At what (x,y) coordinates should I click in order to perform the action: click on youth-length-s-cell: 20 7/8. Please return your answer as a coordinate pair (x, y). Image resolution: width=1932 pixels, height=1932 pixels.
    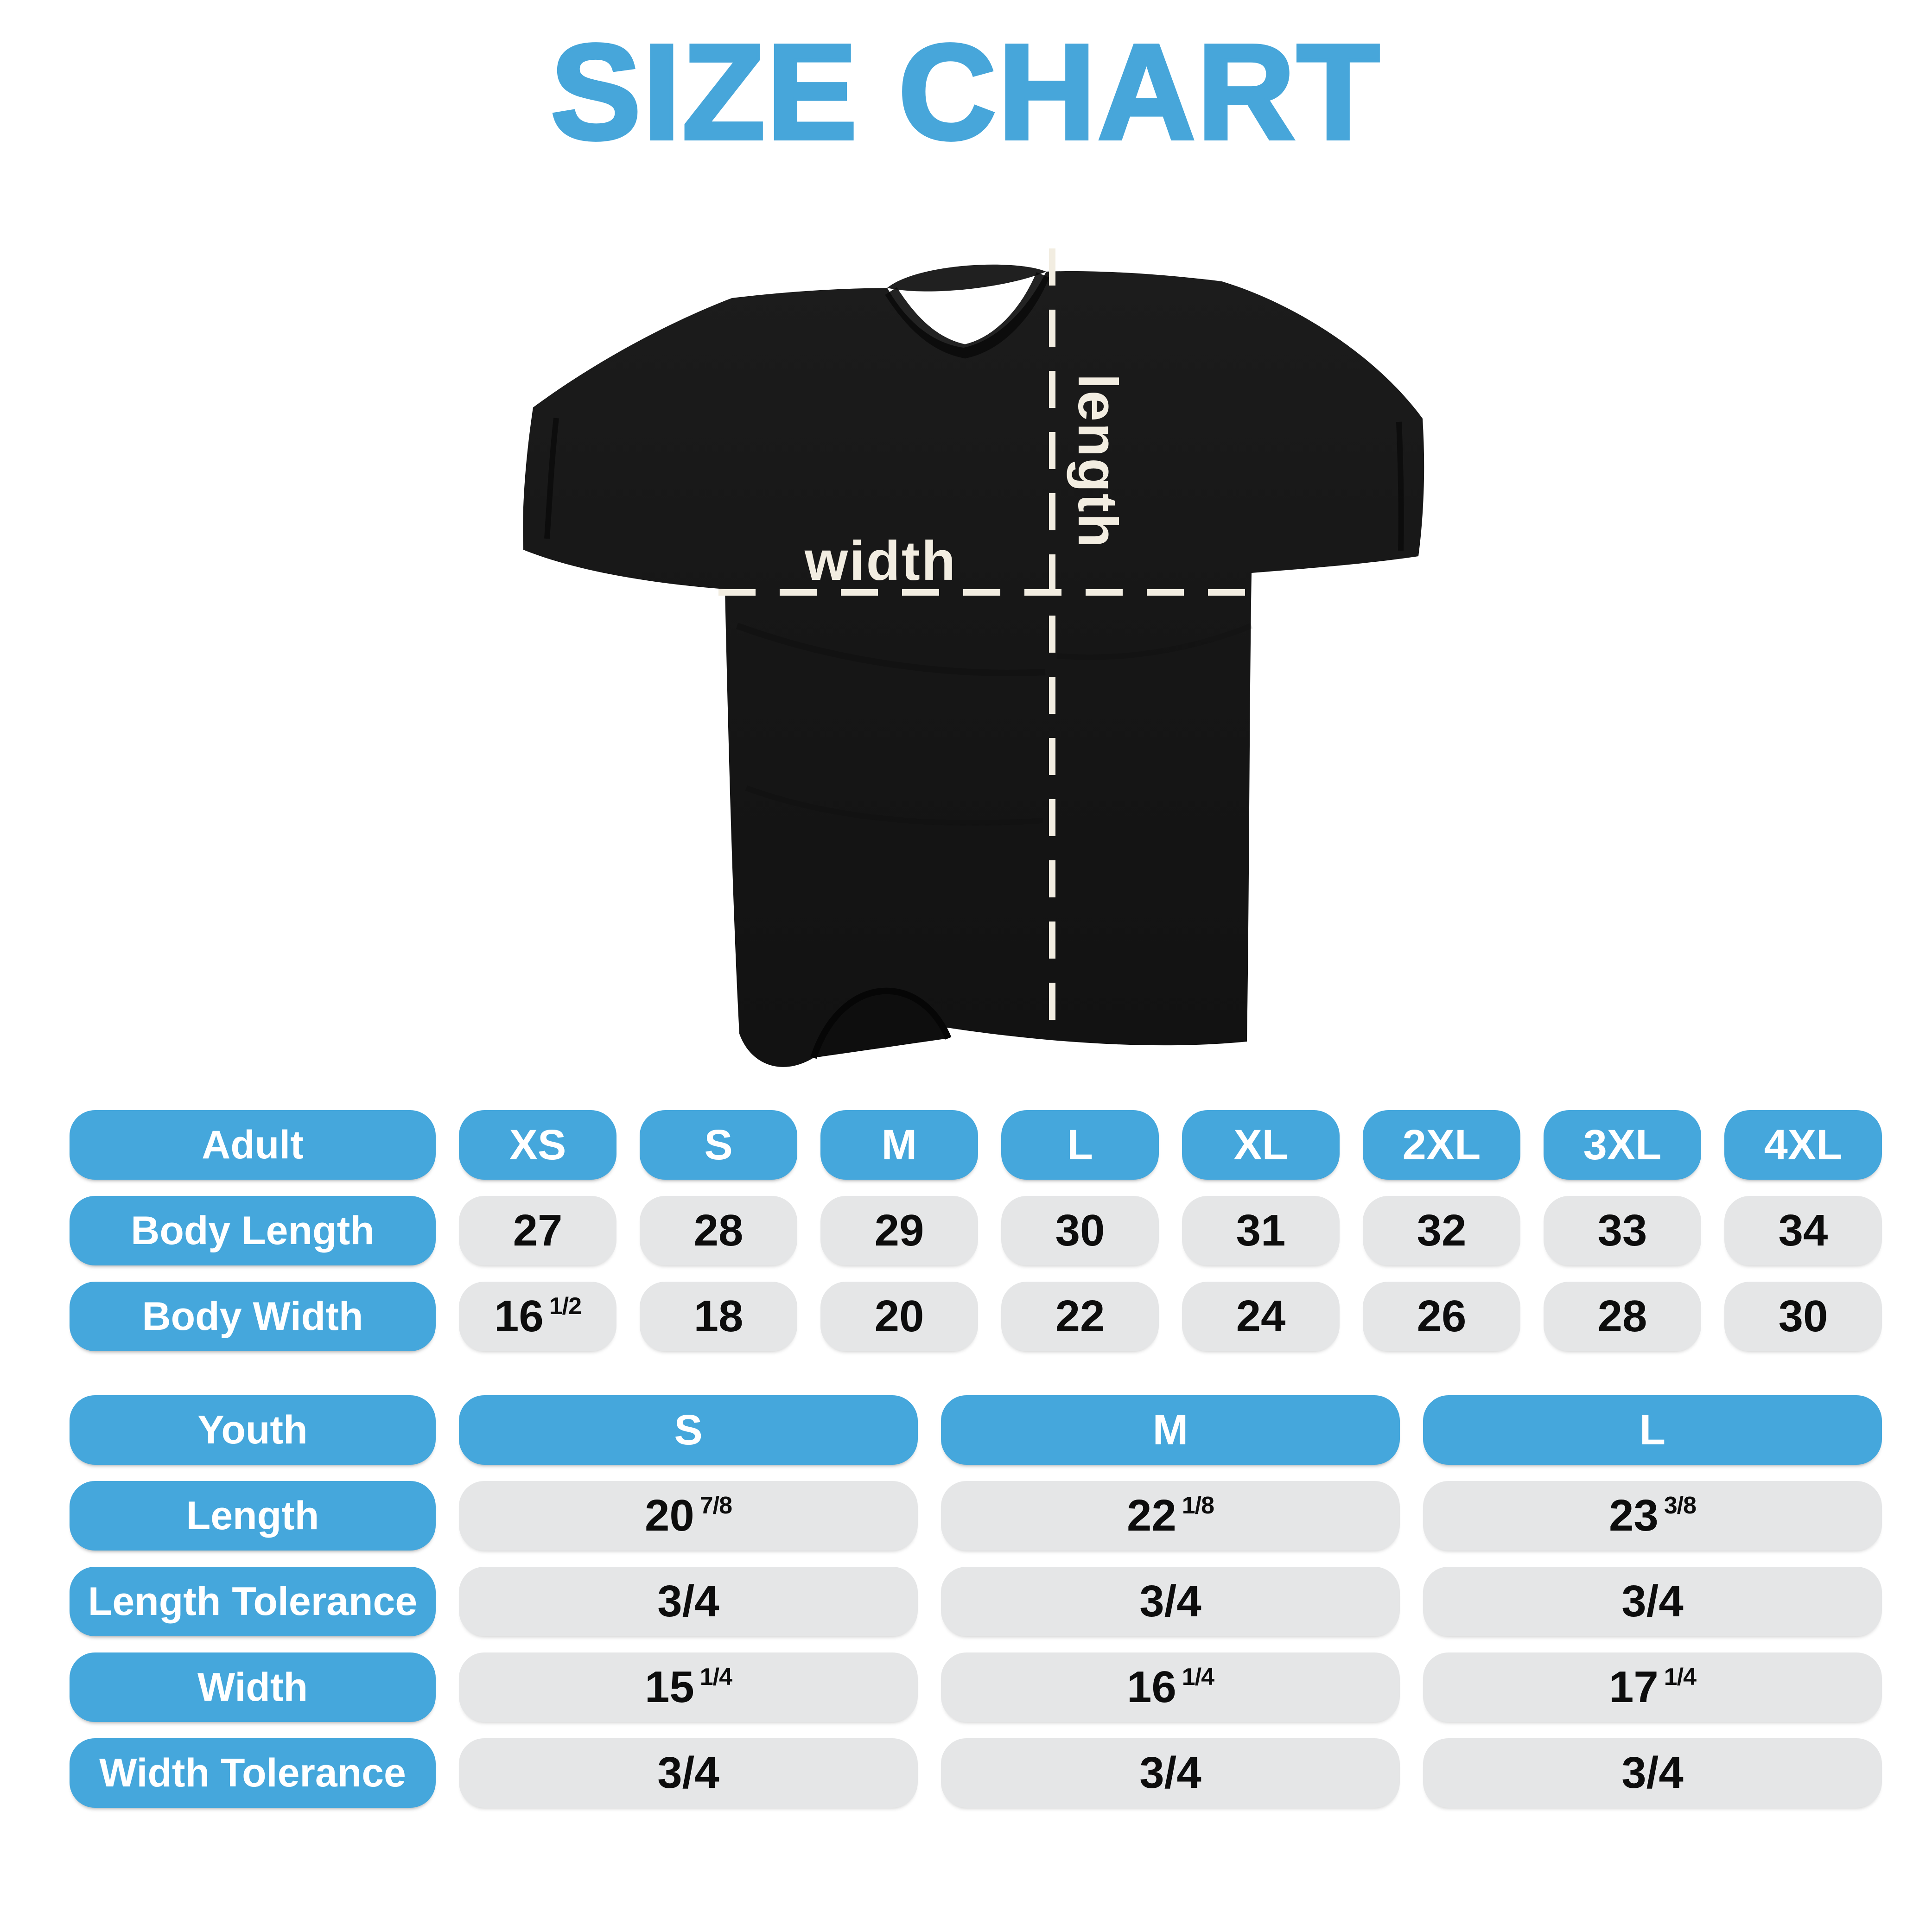
    Looking at the image, I should click on (688, 1516).